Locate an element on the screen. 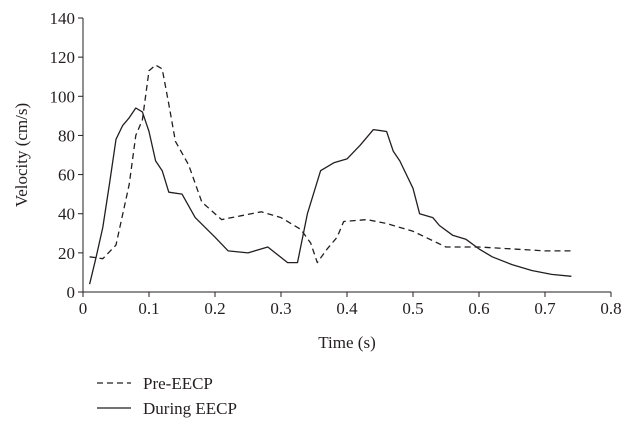  y-tick-label: 100 is located at coordinates (63, 96).